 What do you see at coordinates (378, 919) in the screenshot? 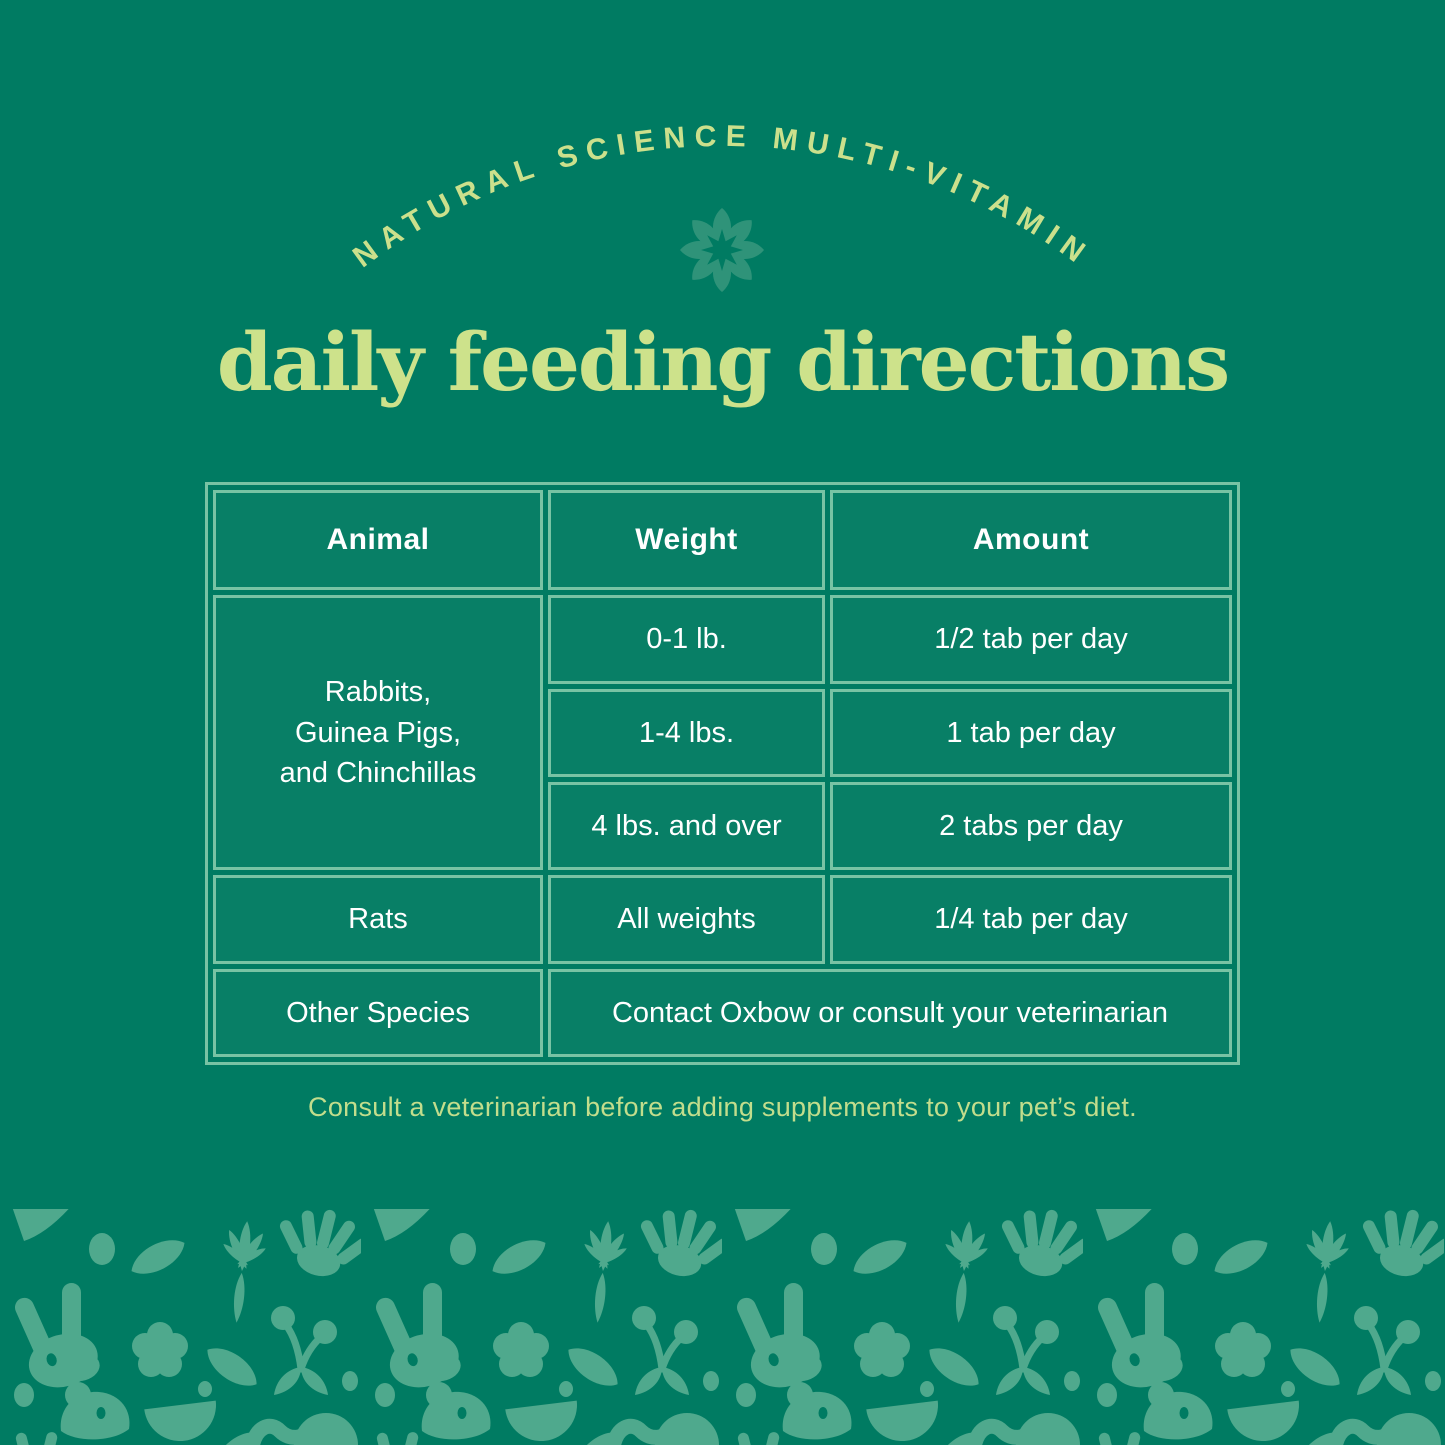
I see `animal-cell-rats: Rats` at bounding box center [378, 919].